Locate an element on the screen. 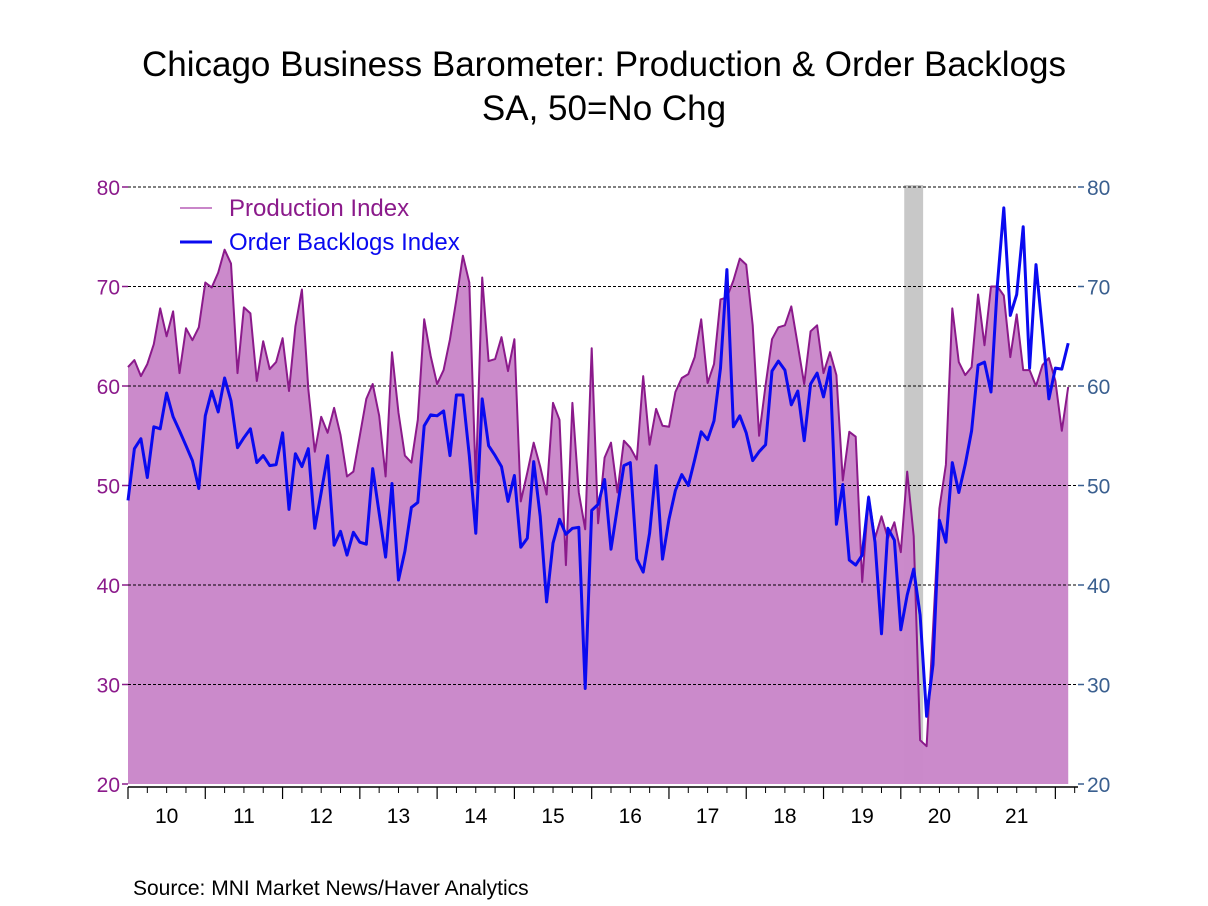 The image size is (1208, 906). x-tick-label: 14 is located at coordinates (476, 816).